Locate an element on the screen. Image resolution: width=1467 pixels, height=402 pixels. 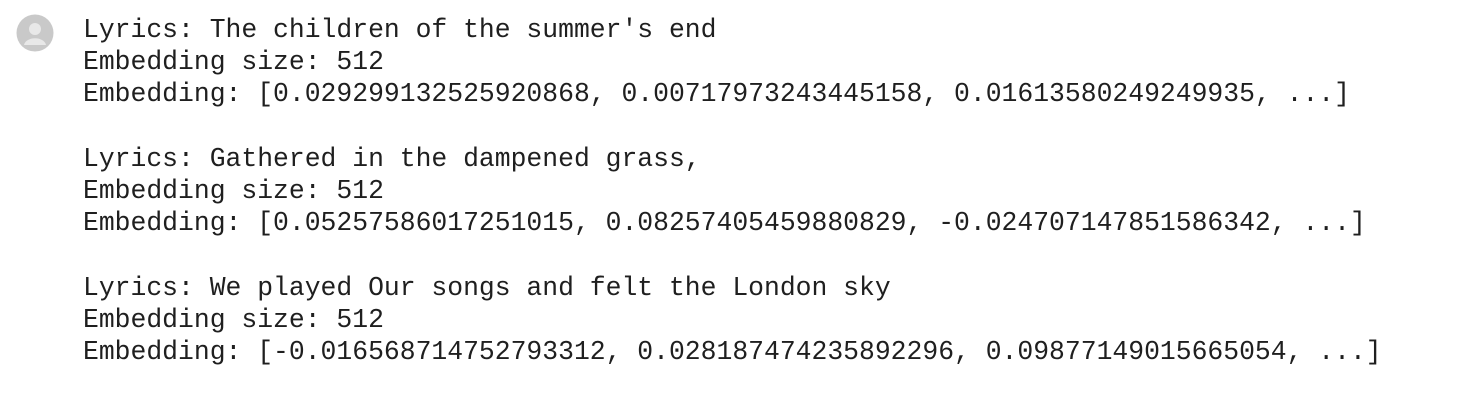
lyrics-line: Lyrics: Gathered in the dampened grass, is located at coordinates (392, 158).